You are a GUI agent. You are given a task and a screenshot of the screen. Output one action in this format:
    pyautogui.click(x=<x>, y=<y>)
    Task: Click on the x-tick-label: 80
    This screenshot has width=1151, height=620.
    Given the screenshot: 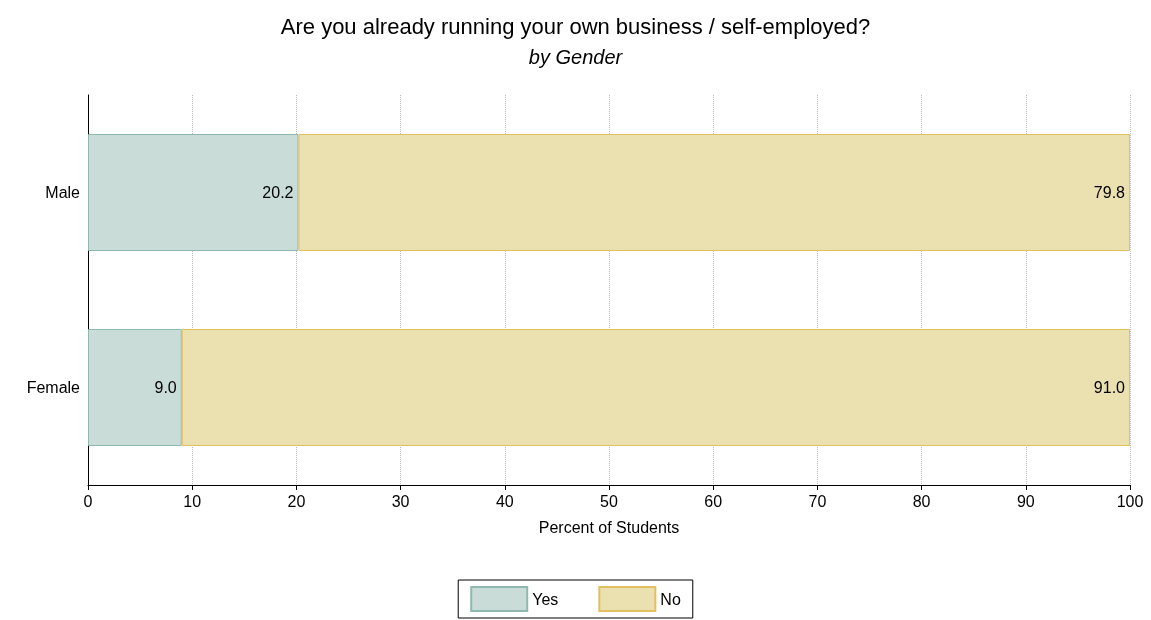 What is the action you would take?
    pyautogui.click(x=921, y=501)
    